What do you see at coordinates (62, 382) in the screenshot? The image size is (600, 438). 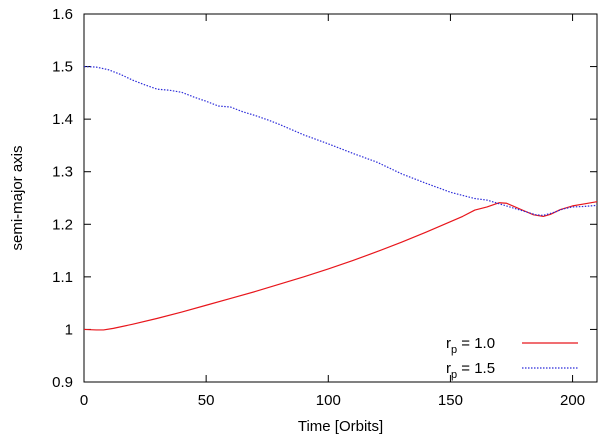 I see `y-tick-label: 0.9` at bounding box center [62, 382].